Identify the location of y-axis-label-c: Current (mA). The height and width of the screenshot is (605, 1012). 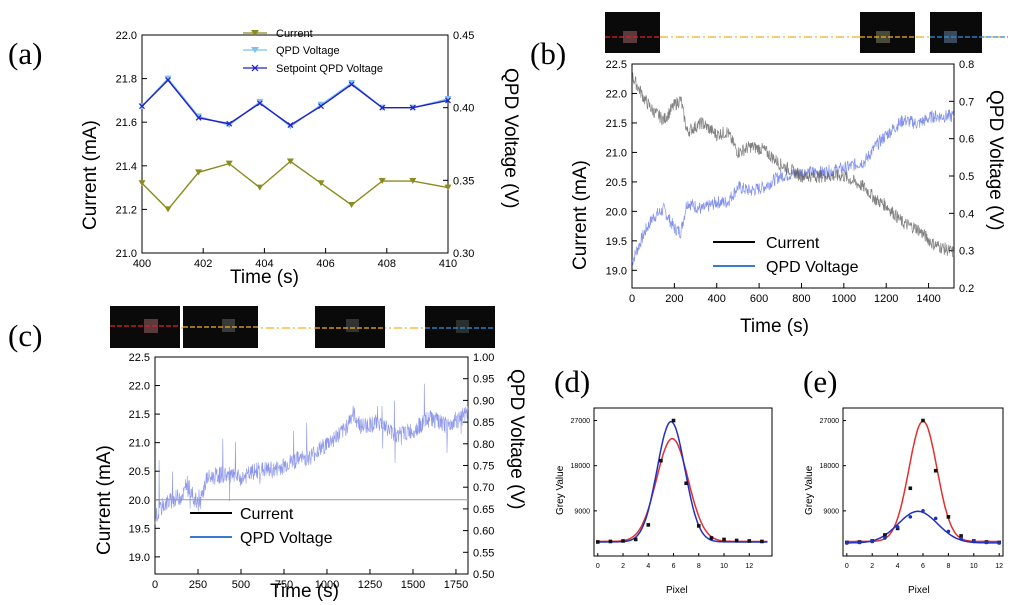
(104, 500).